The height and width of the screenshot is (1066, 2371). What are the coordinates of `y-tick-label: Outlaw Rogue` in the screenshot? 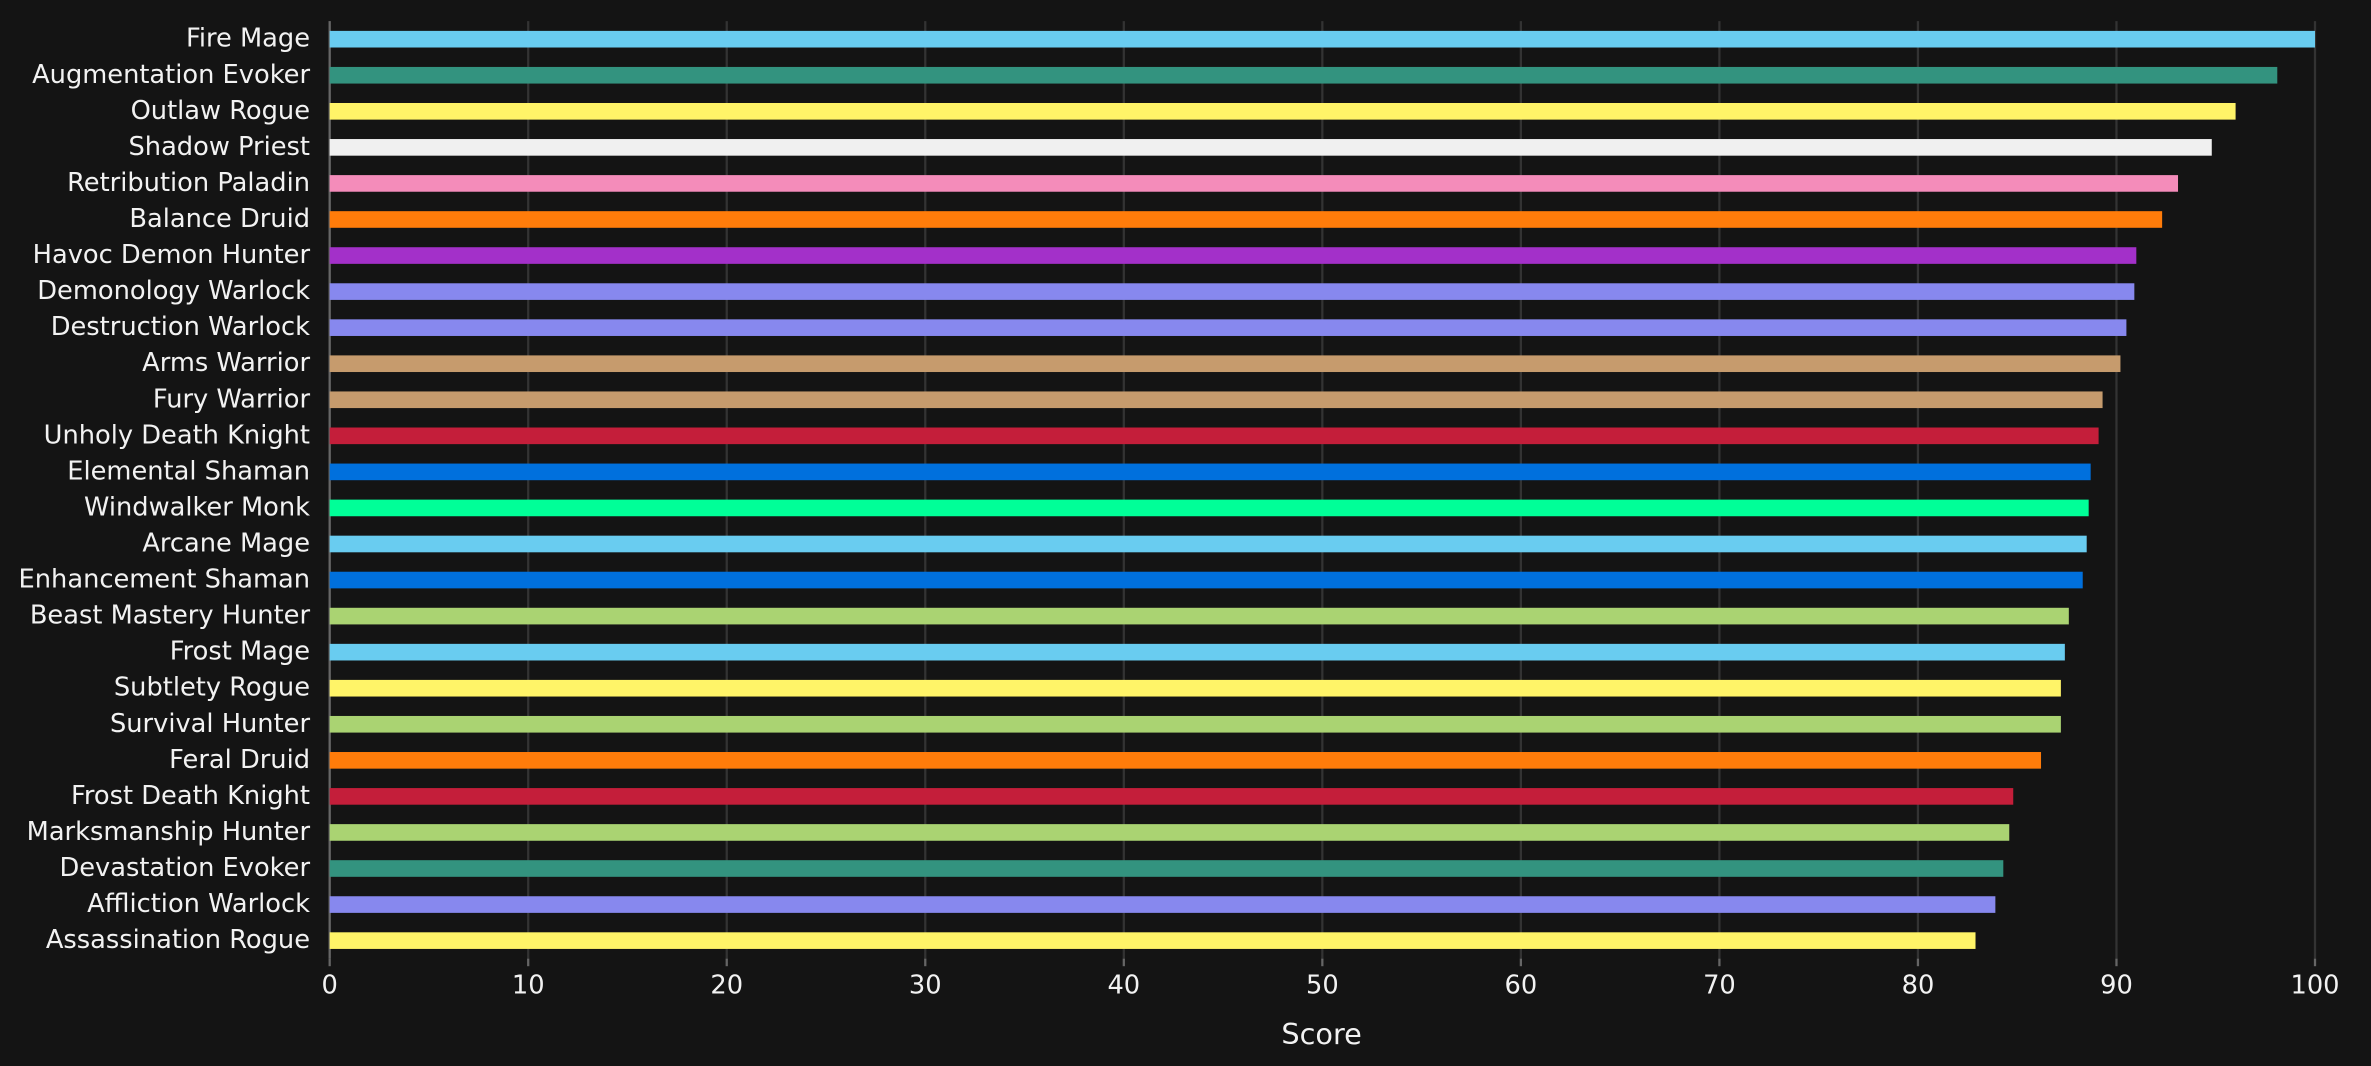 It's located at (220, 111).